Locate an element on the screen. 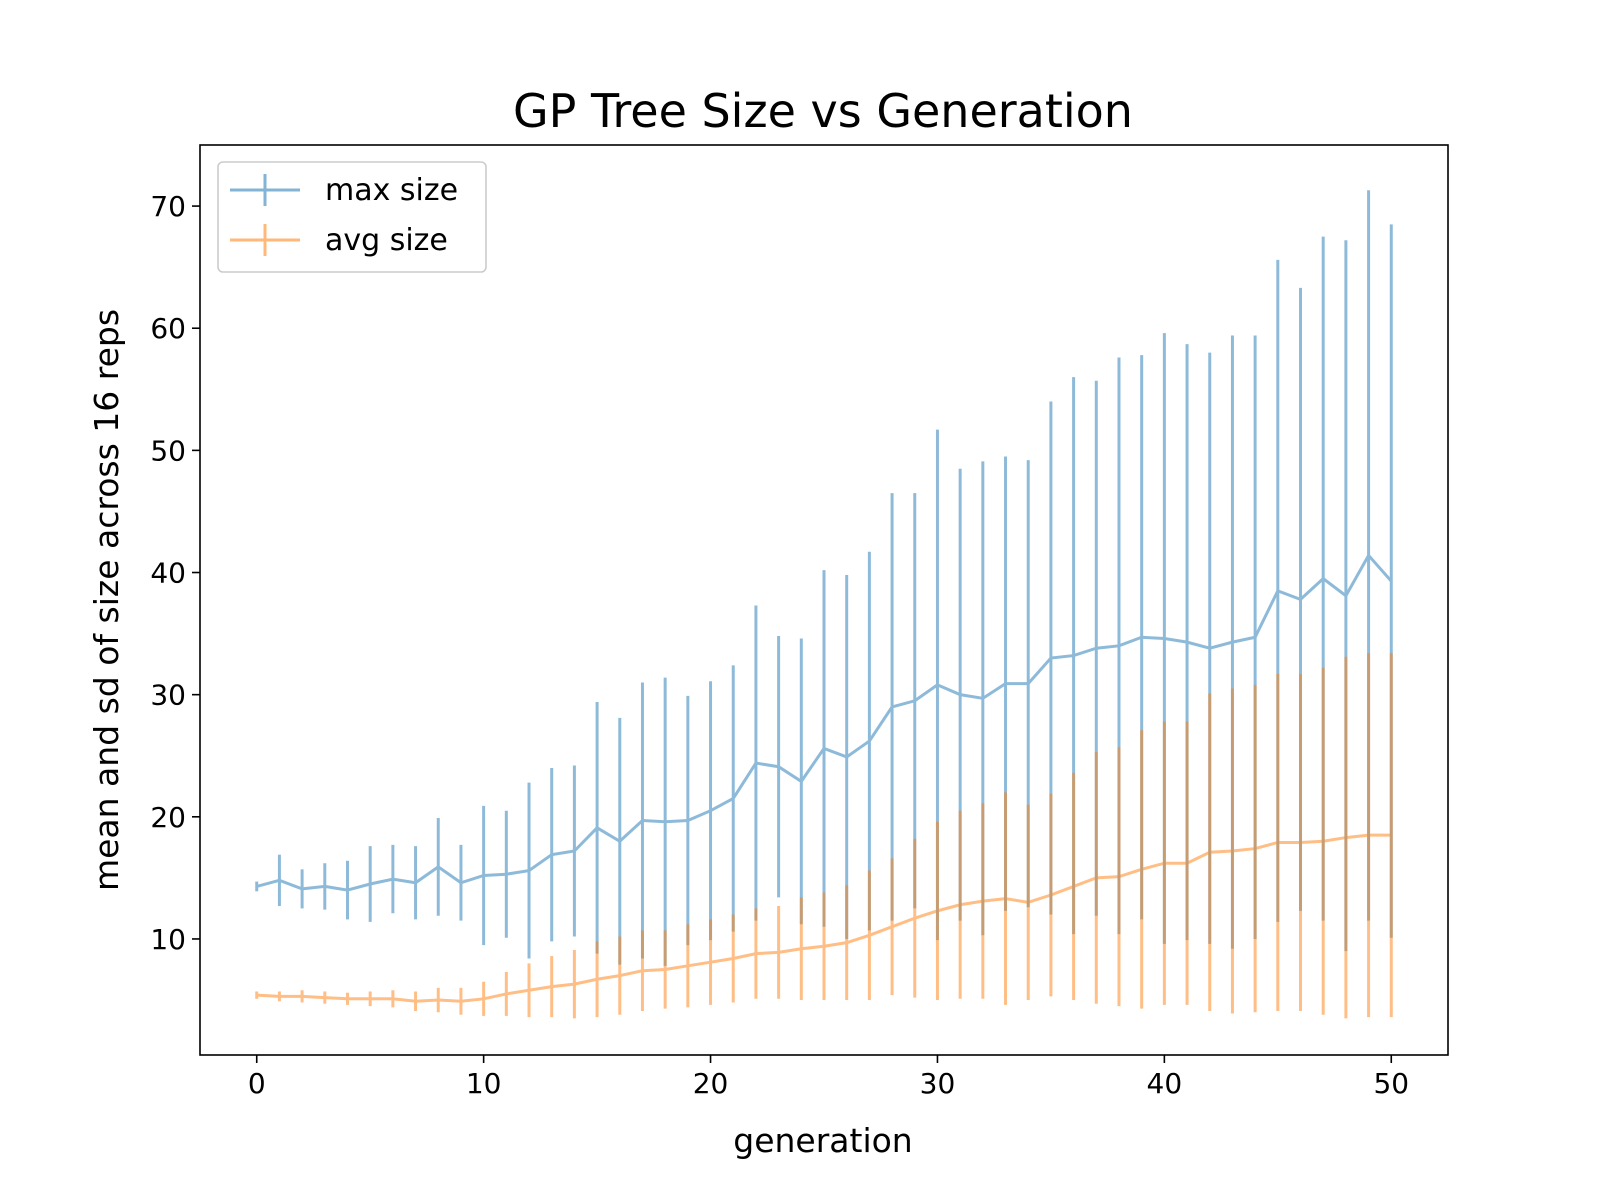 The image size is (1600, 1200). x-tick-label: 20 is located at coordinates (711, 1083).